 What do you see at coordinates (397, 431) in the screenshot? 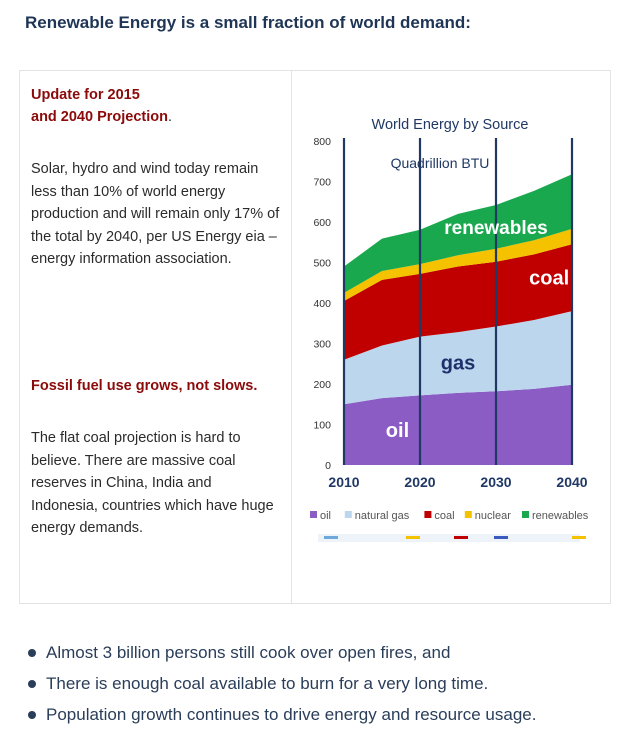
I see `area-label-oil: oil` at bounding box center [397, 431].